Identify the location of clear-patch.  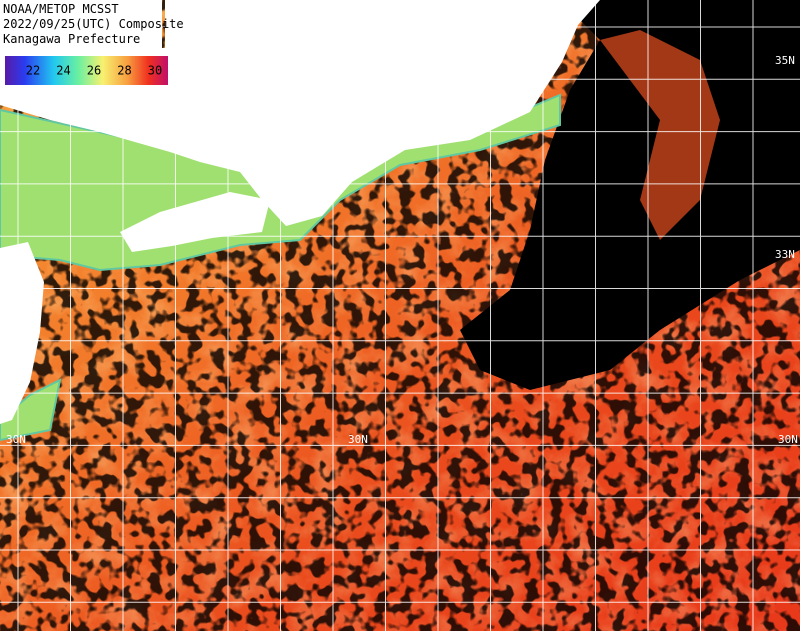
(660, 135).